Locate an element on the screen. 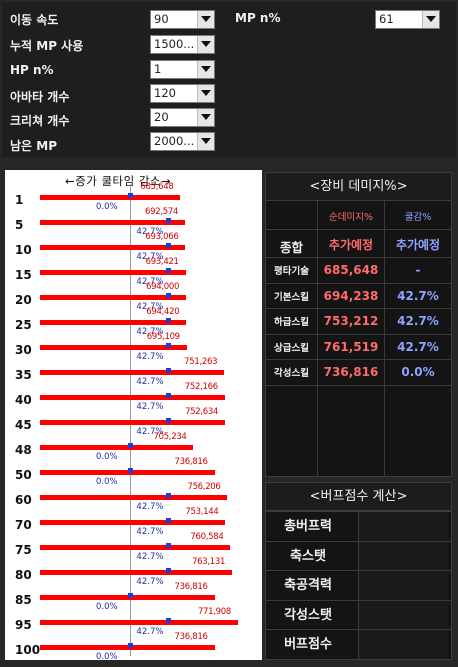 The height and width of the screenshot is (667, 458). equip-row-cooldown: - is located at coordinates (418, 270).